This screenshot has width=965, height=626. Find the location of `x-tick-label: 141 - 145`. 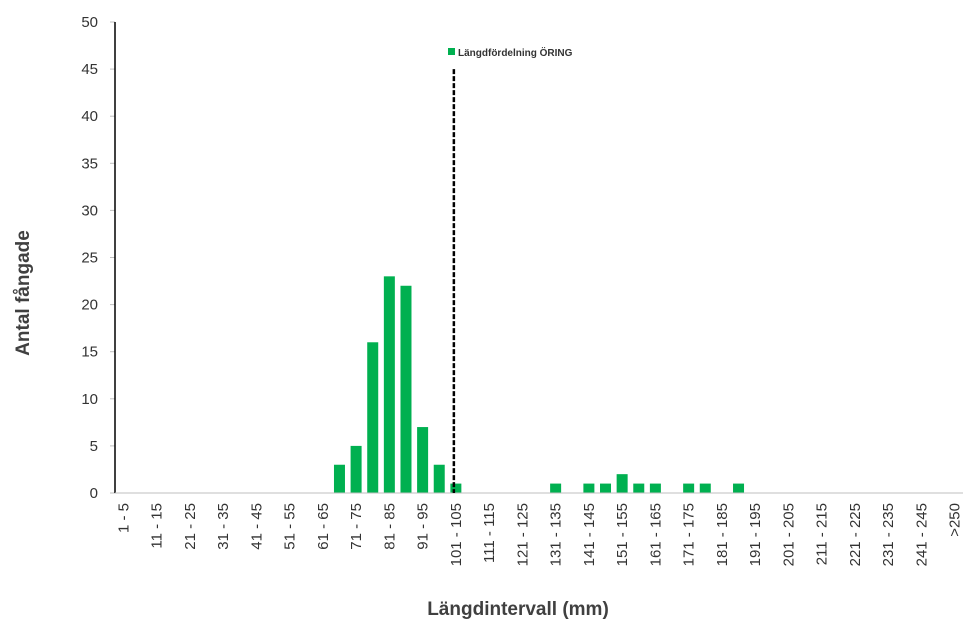

x-tick-label: 141 - 145 is located at coordinates (589, 534).